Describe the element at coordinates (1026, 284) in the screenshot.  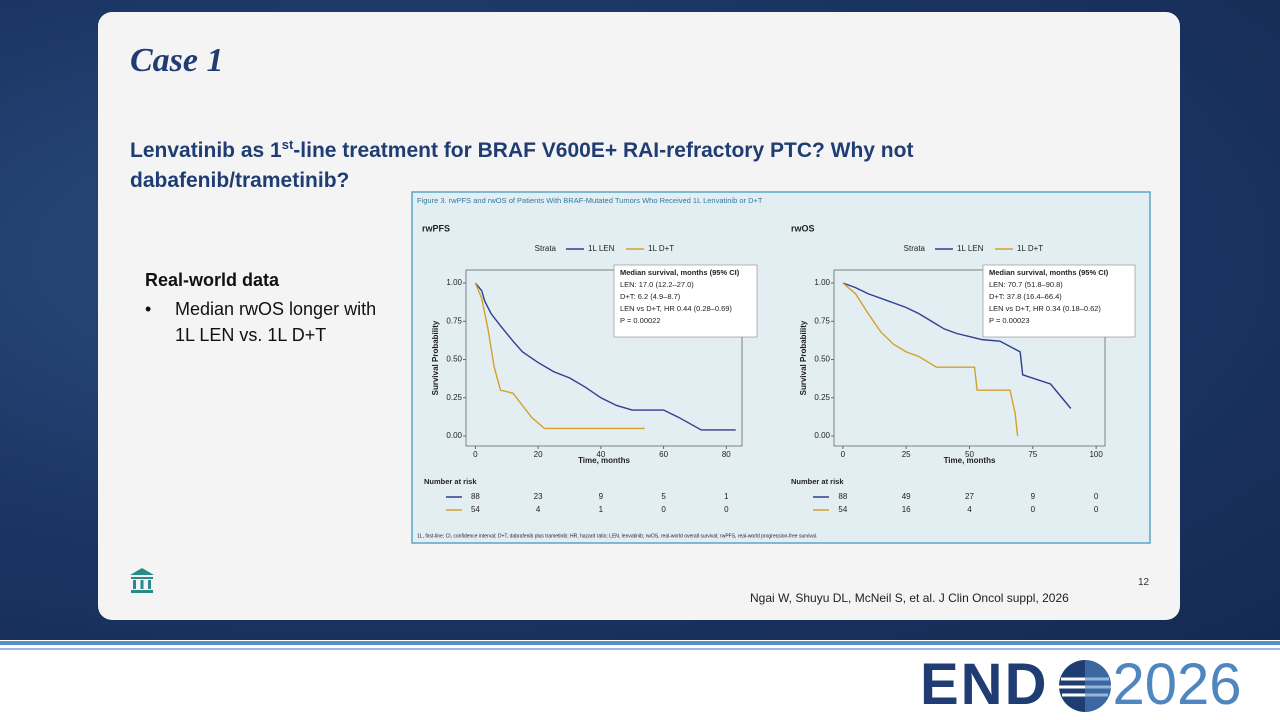
I see `annotation-line: LEN: 70.7 (51.8–90.8)` at that location.